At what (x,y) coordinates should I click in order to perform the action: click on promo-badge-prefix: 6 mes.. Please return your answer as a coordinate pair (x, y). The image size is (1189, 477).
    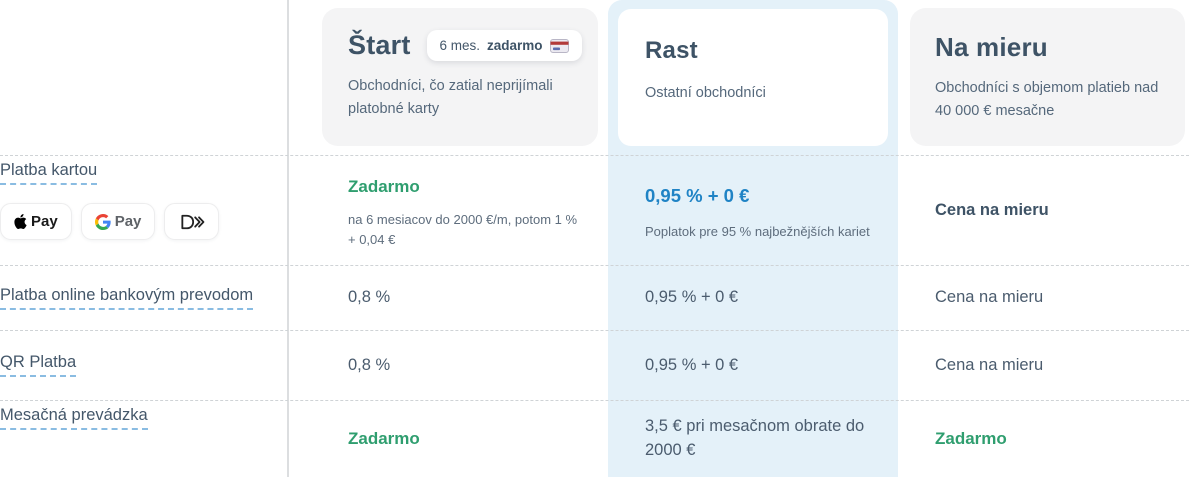
    Looking at the image, I should click on (460, 45).